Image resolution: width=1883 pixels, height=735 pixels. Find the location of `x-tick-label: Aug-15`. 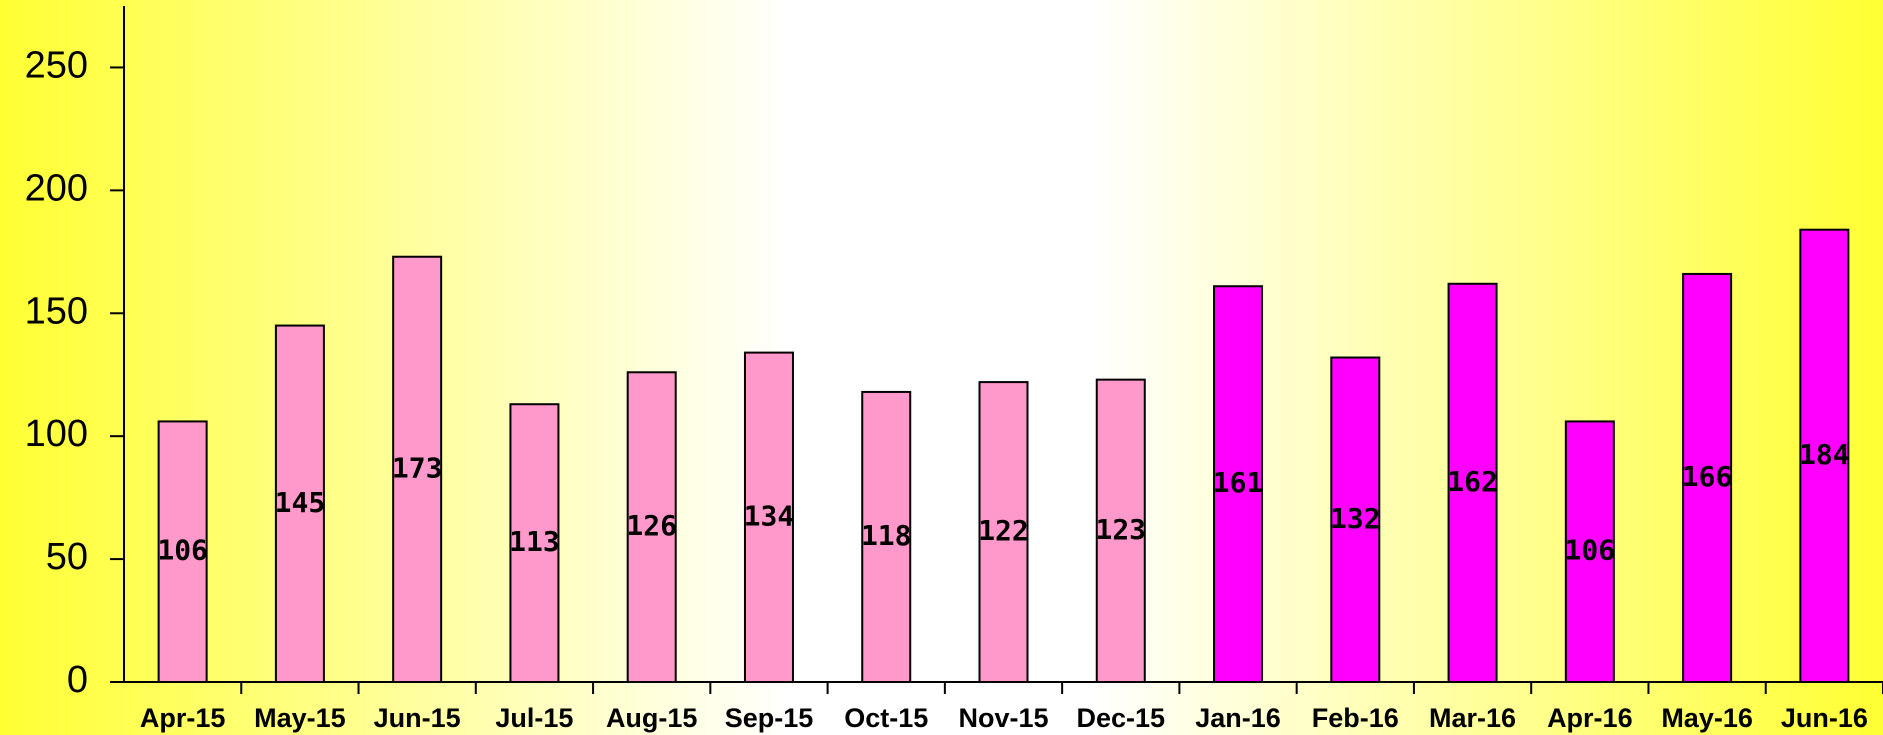

x-tick-label: Aug-15 is located at coordinates (652, 718).